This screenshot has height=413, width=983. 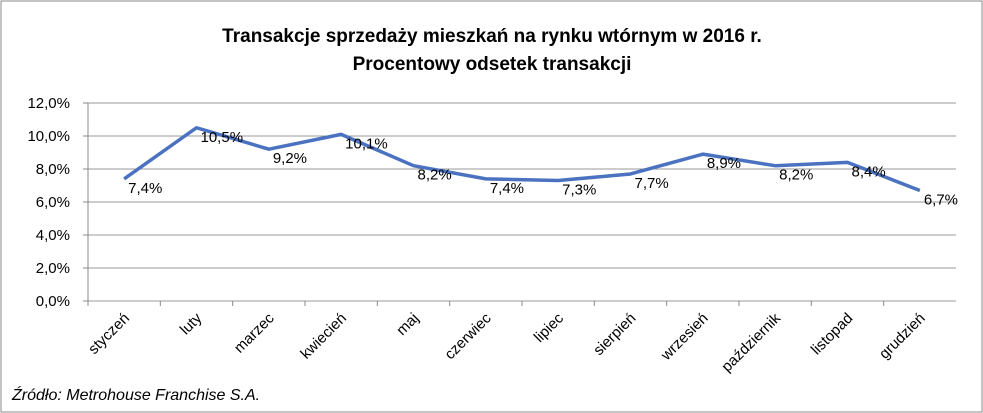 I want to click on y-tick-label: 0,0%, so click(x=53, y=301).